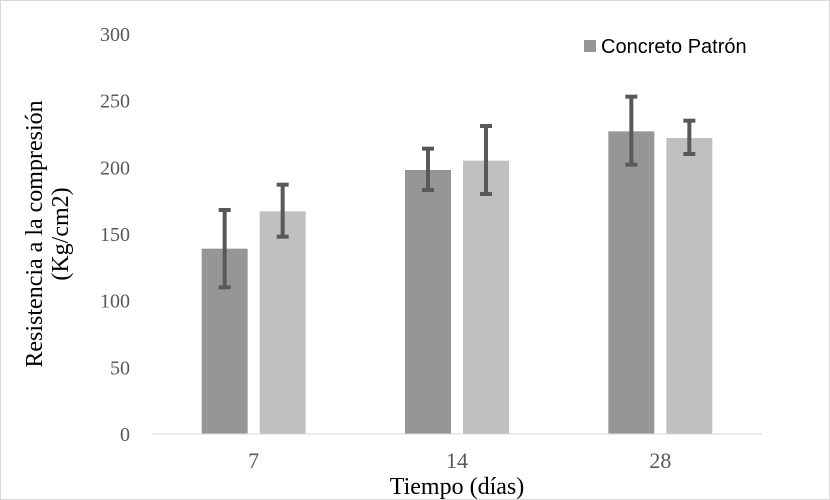 The height and width of the screenshot is (500, 830). I want to click on x-tick-label-7: 7, so click(253, 460).